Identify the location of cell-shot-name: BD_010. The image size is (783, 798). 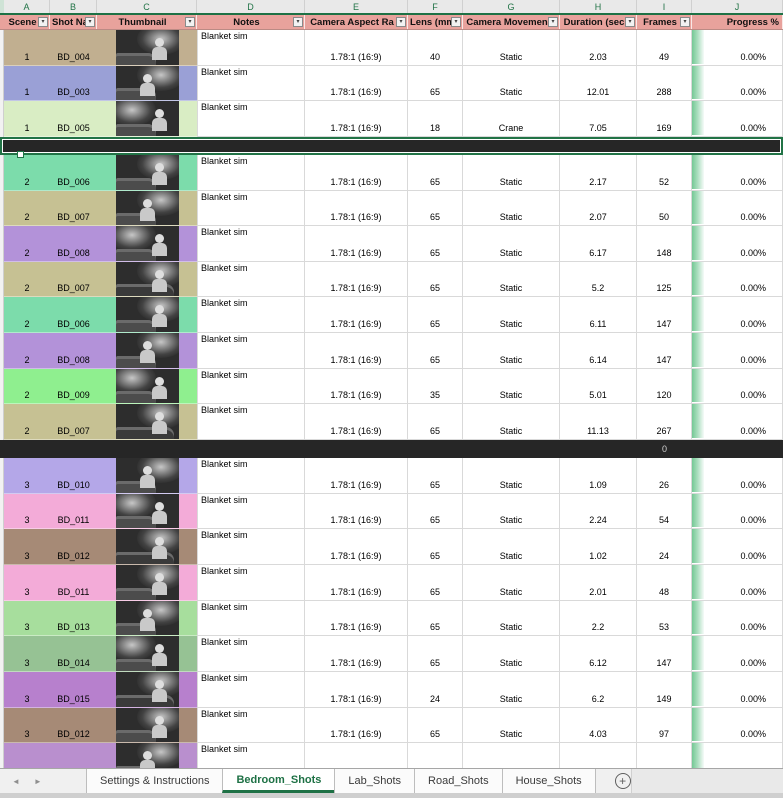
(73, 476).